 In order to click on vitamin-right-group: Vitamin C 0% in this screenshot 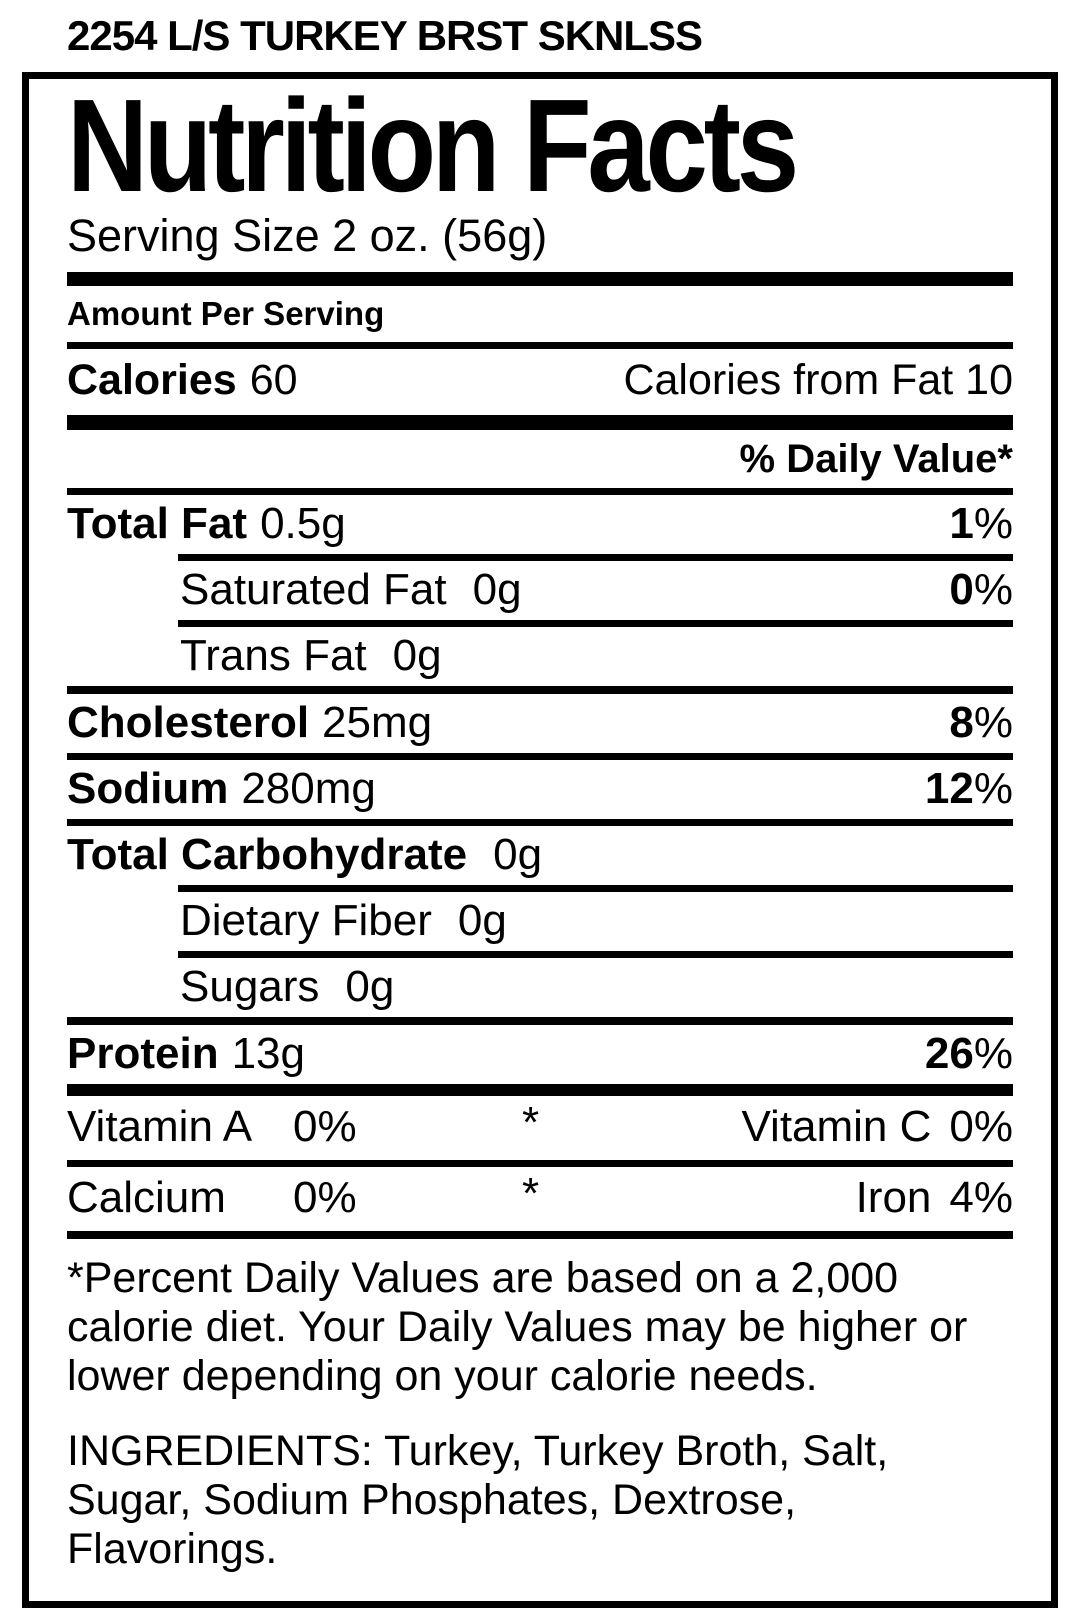, I will do `click(877, 1127)`.